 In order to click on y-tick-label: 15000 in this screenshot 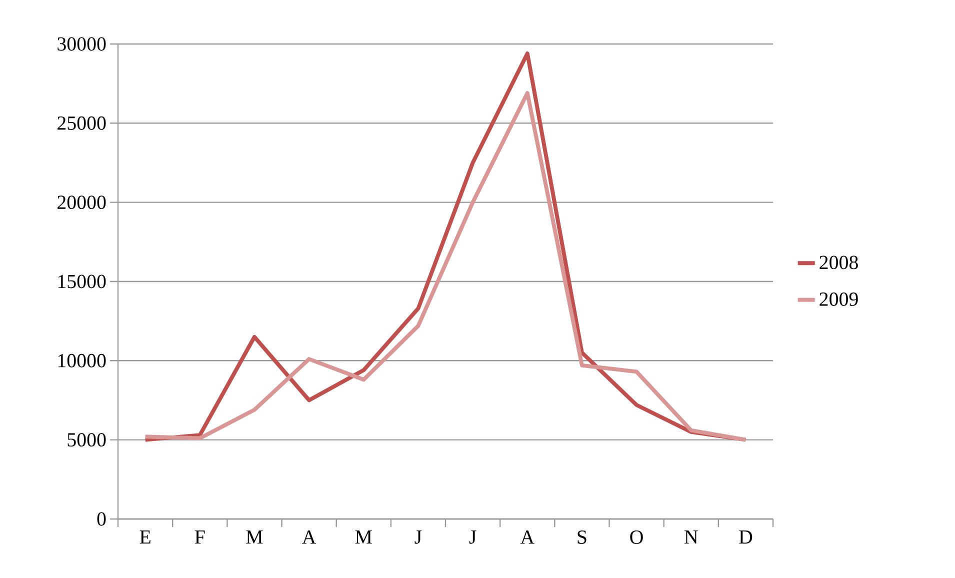, I will do `click(82, 281)`.